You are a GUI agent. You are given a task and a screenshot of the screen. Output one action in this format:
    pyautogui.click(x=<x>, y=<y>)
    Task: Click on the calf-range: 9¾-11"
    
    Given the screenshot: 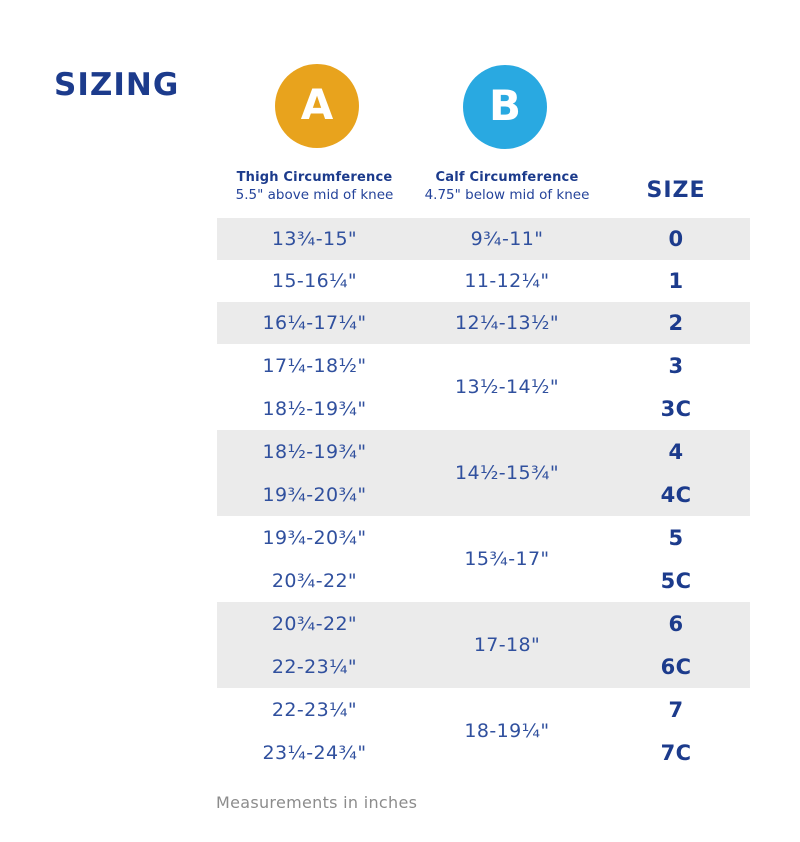 What is the action you would take?
    pyautogui.click(x=507, y=239)
    